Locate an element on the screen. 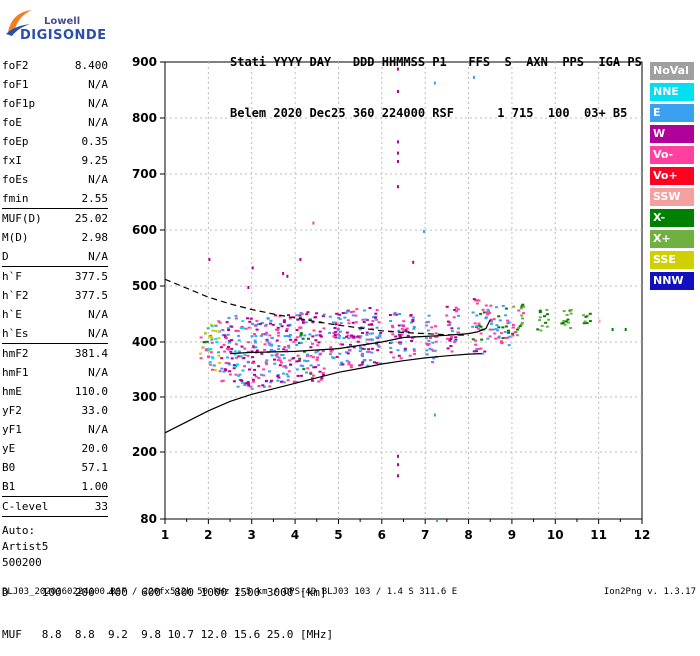  parameter-value: 20.0 is located at coordinates (95, 448).